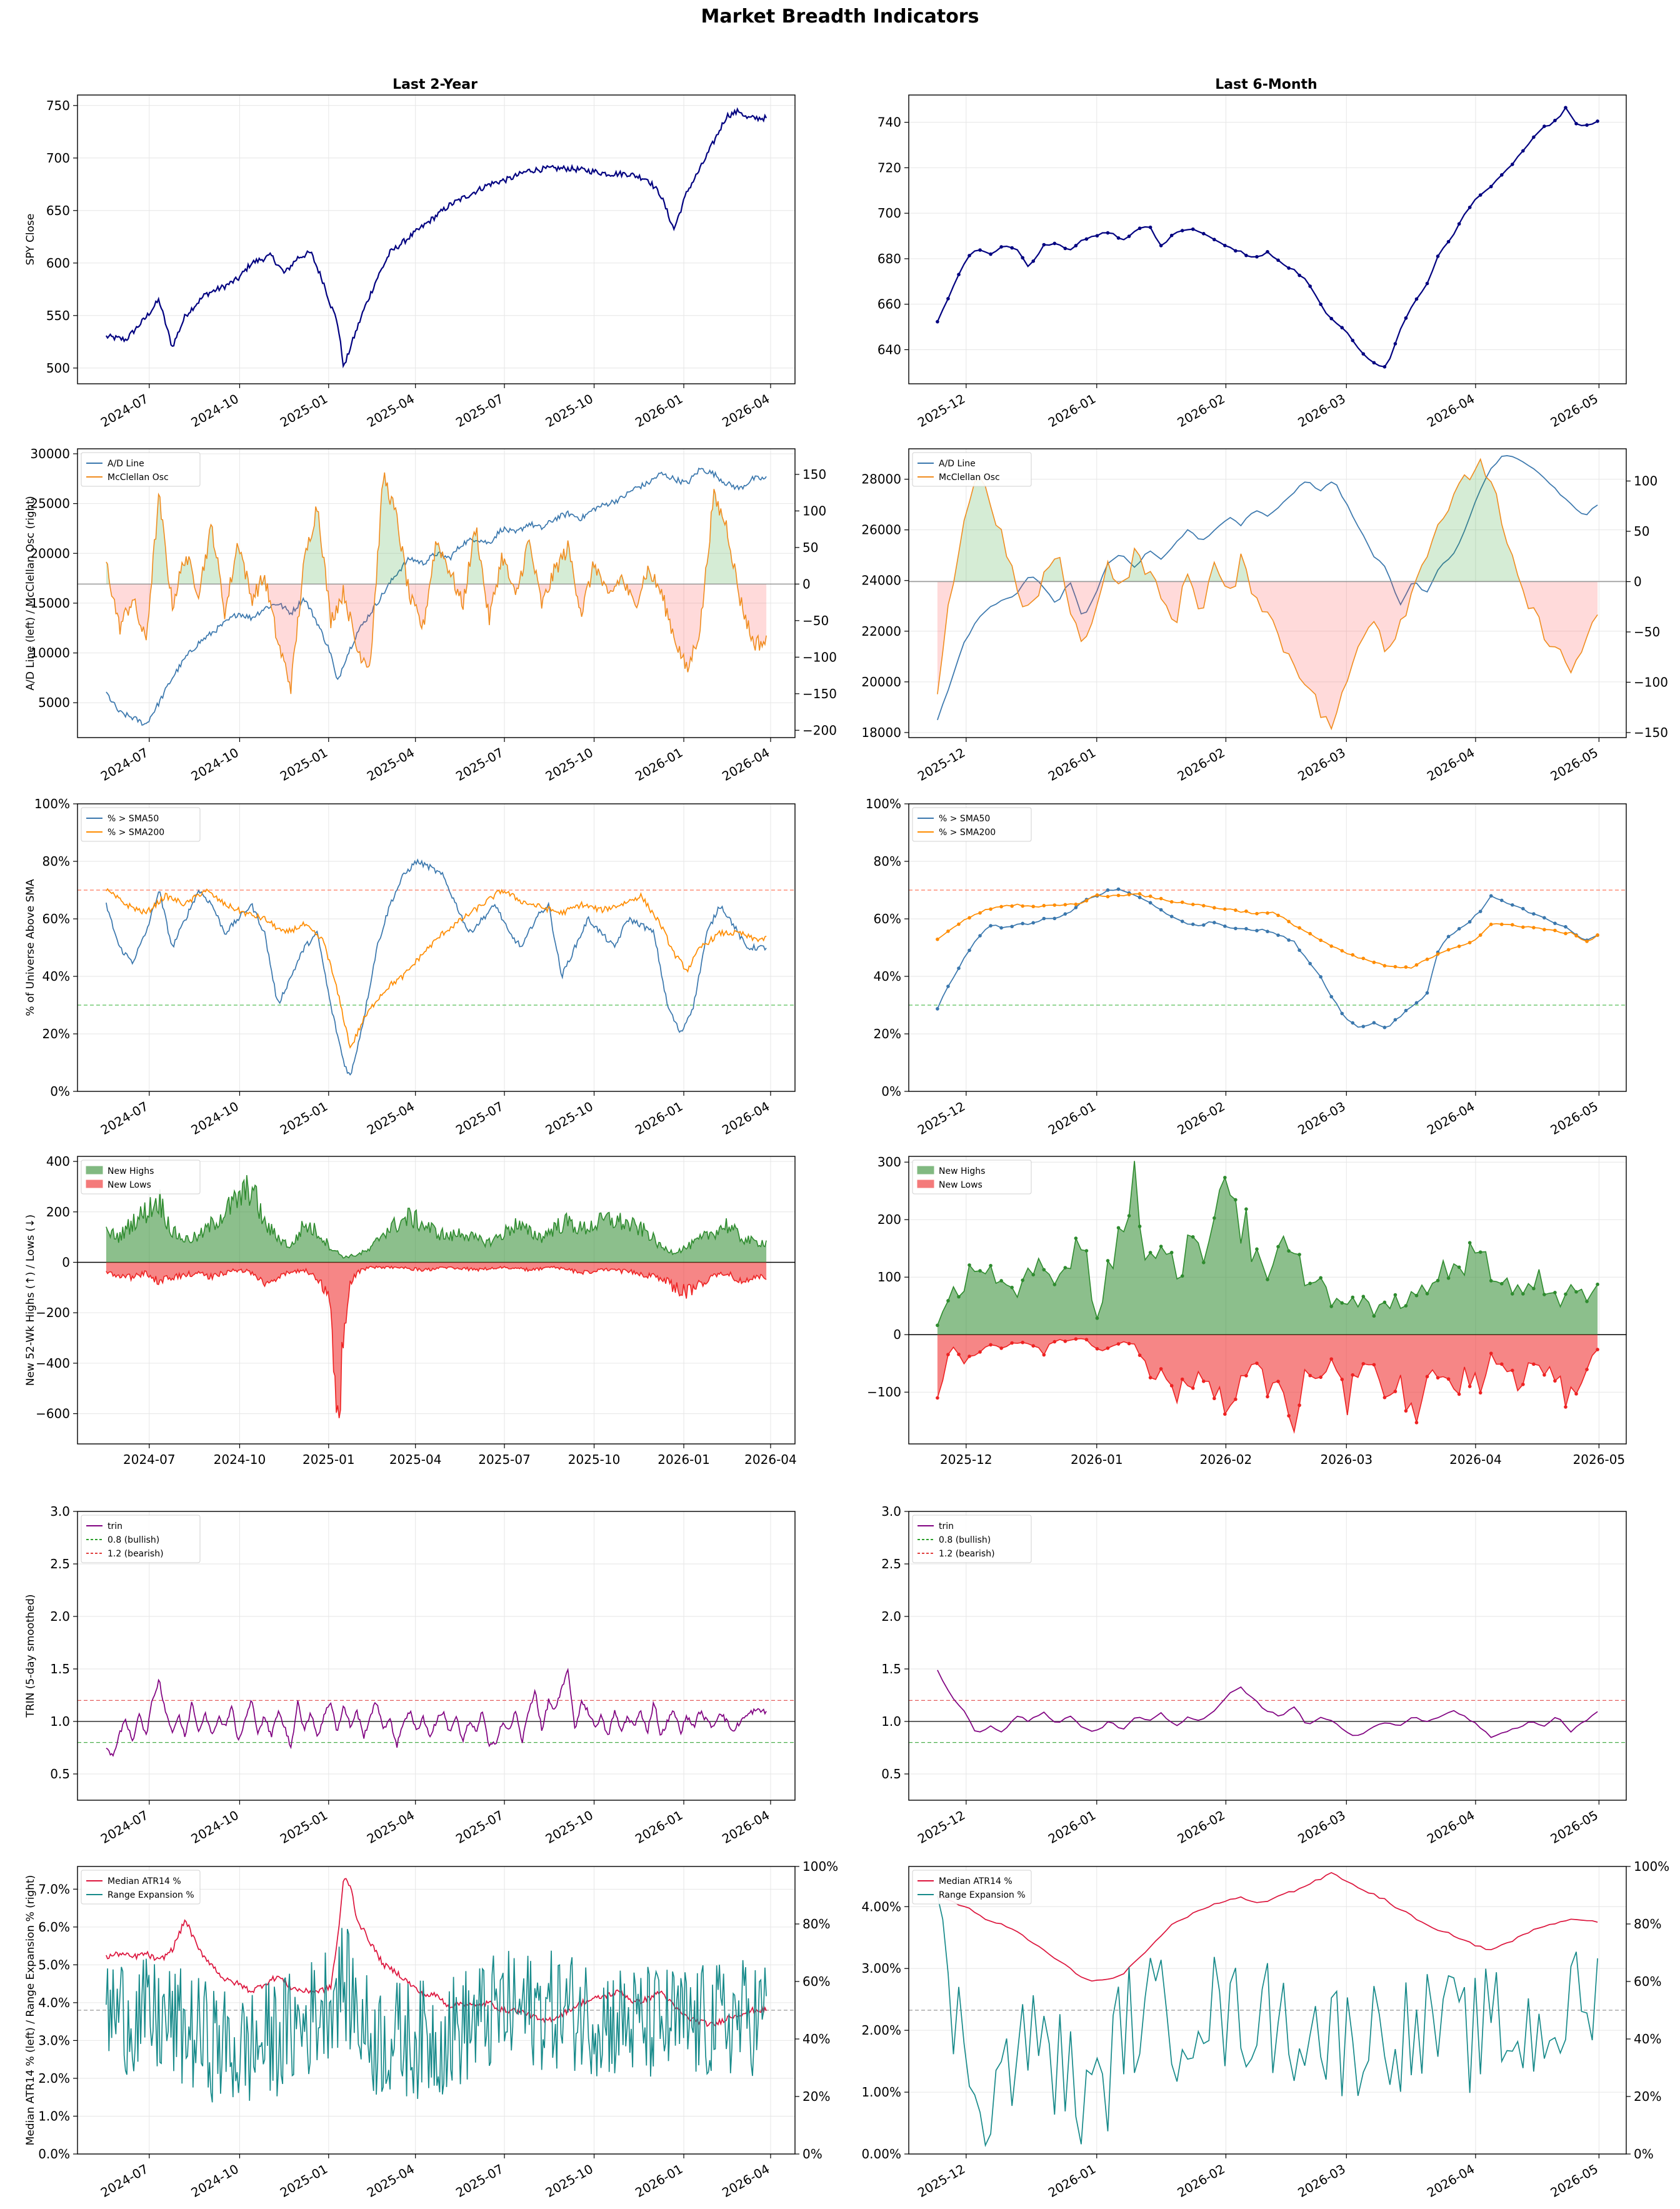  I want to click on x-tick-label: 2024-10, so click(240, 1459).